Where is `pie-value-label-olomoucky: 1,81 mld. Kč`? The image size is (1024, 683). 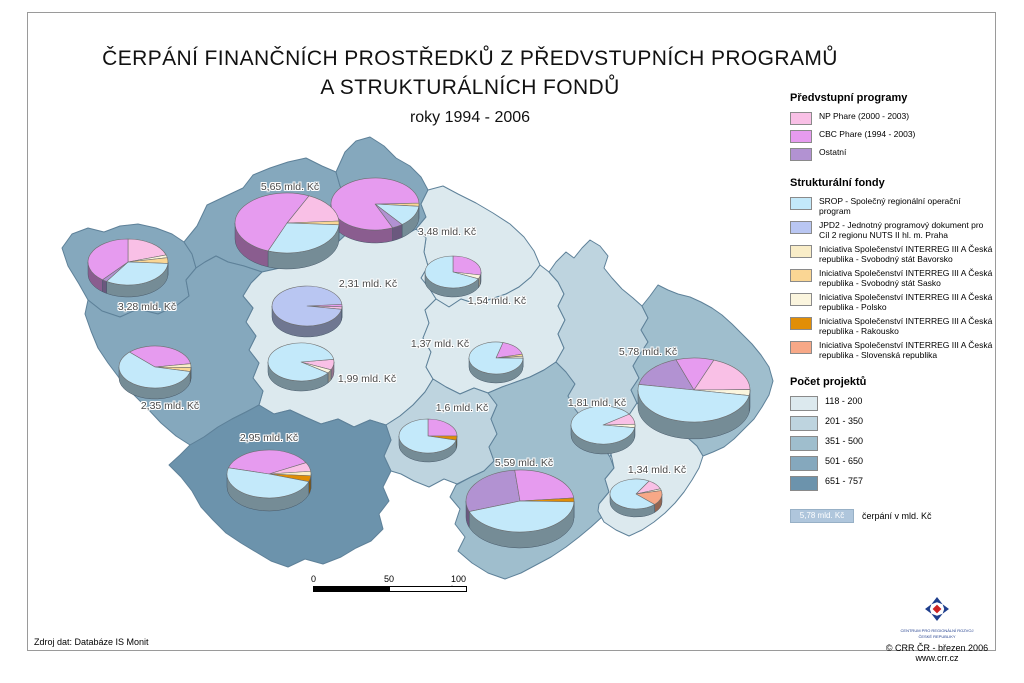 pie-value-label-olomoucky: 1,81 mld. Kč is located at coordinates (597, 403).